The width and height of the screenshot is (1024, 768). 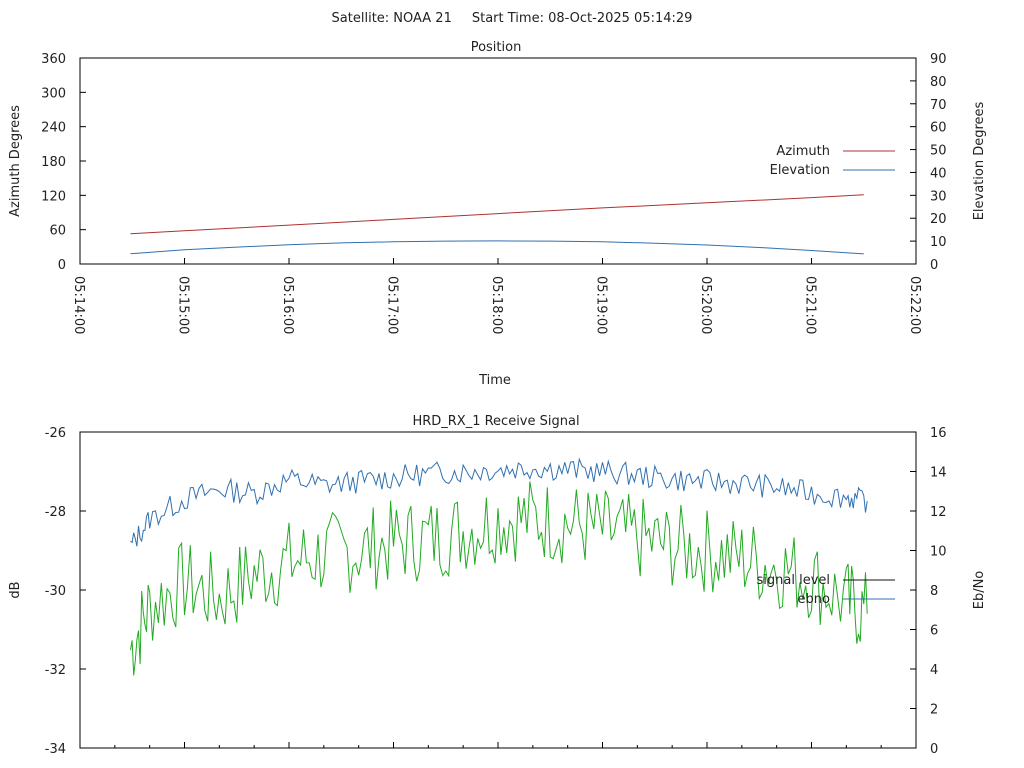 What do you see at coordinates (705, 305) in the screenshot?
I see `time-tick-label: 05:20:00` at bounding box center [705, 305].